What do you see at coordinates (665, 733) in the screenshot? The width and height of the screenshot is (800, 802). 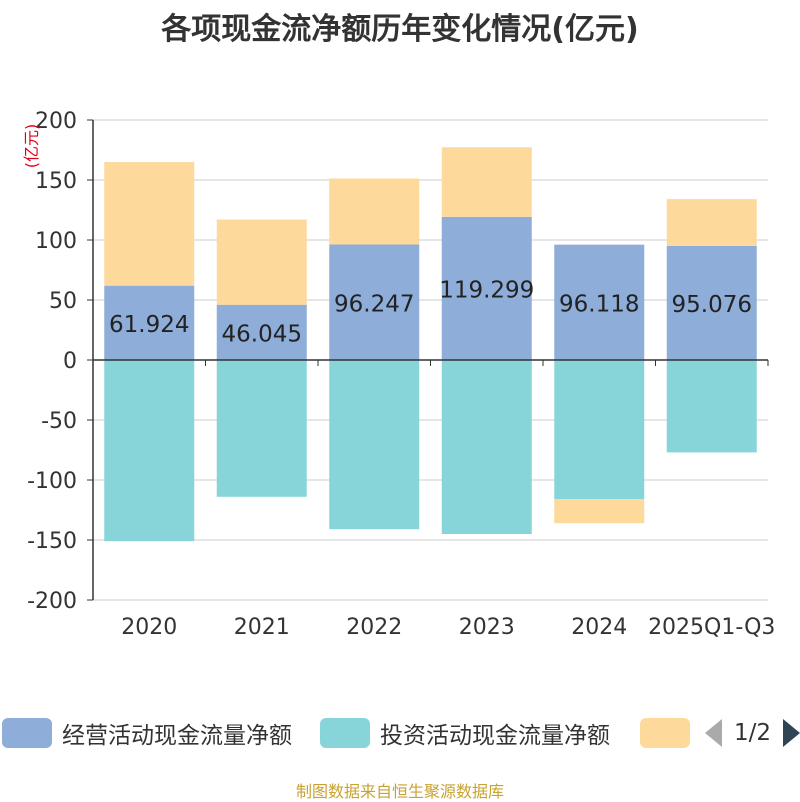 I see `legend-swatch-third` at bounding box center [665, 733].